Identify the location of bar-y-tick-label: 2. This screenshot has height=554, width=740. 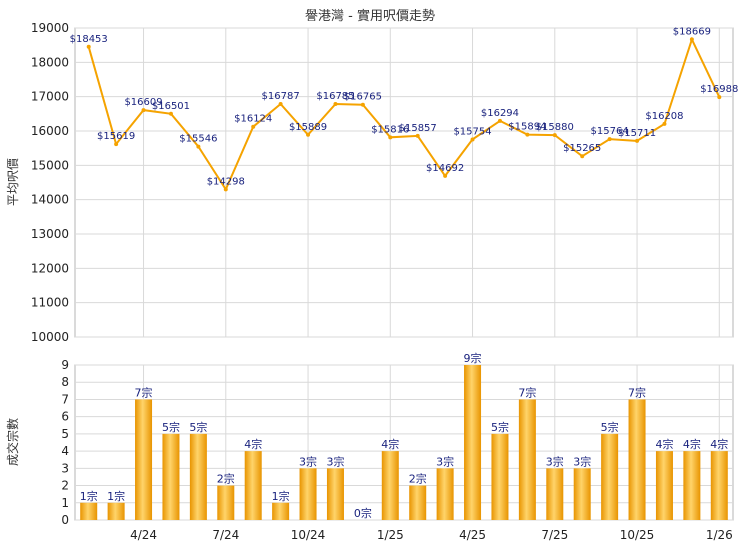
(65, 486).